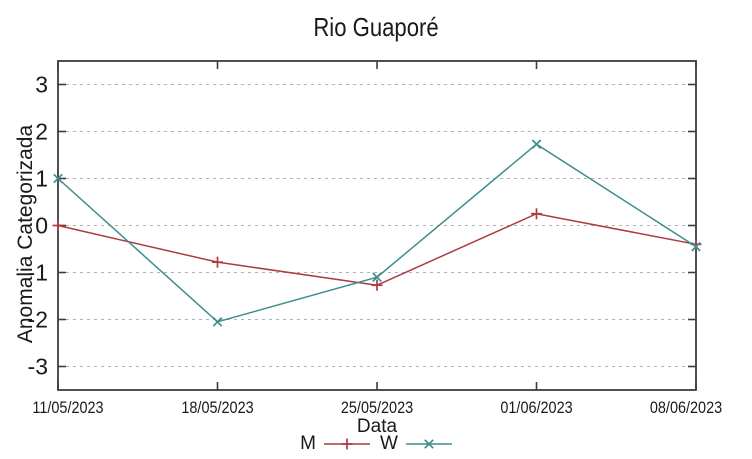  I want to click on x-tick-label: 08/06/2023, so click(686, 408).